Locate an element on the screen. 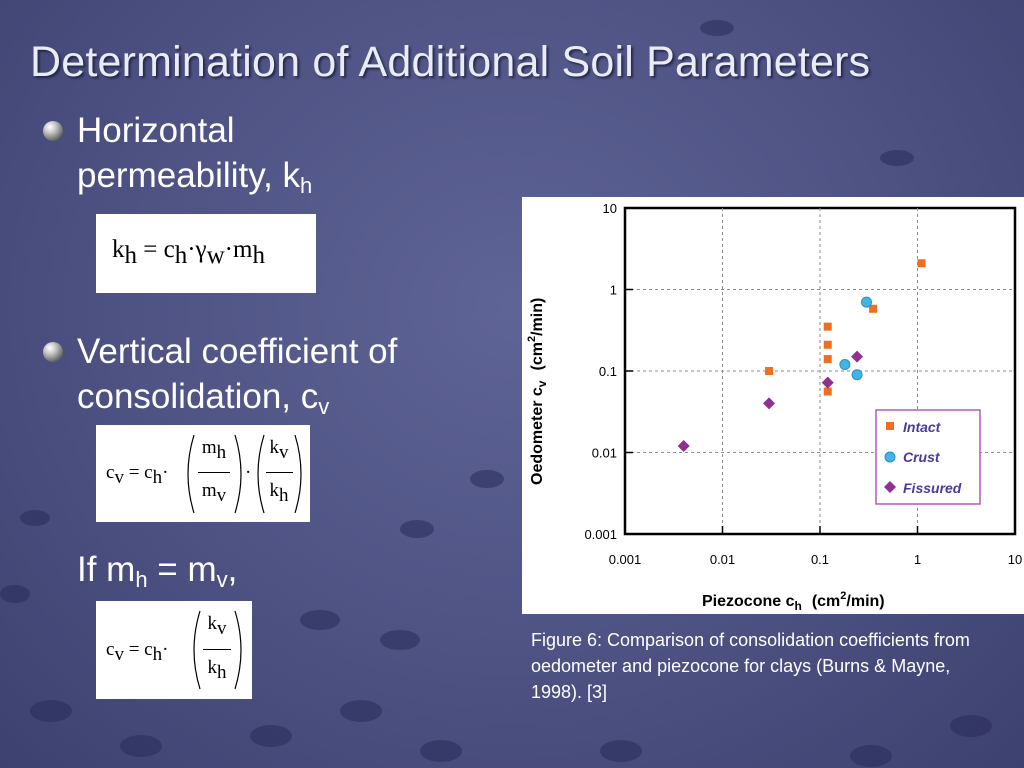 This screenshot has height=768, width=1024. bullet-horizontal-permeability: Horizontal permeability, kh is located at coordinates (194, 158).